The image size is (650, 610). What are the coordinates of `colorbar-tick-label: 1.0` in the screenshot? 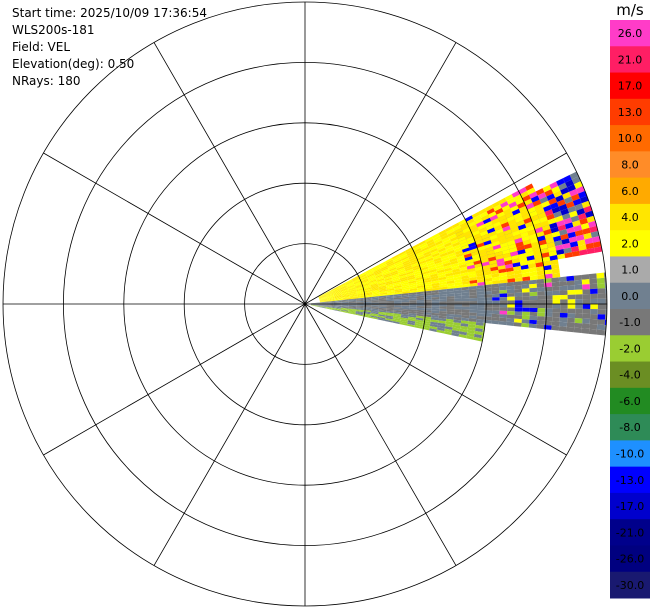 It's located at (630, 270).